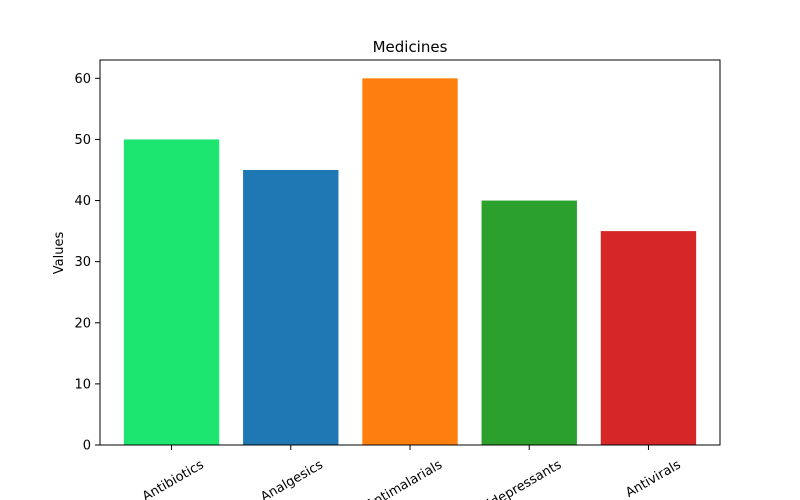 This screenshot has height=500, width=800. What do you see at coordinates (648, 338) in the screenshot?
I see `bar-antivirals` at bounding box center [648, 338].